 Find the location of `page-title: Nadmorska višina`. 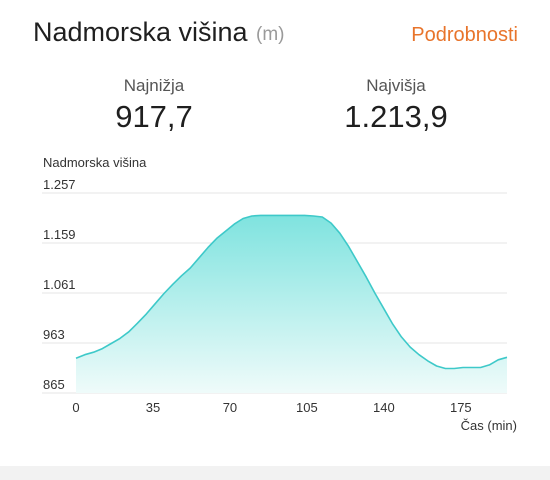

page-title: Nadmorska višina is located at coordinates (140, 32).